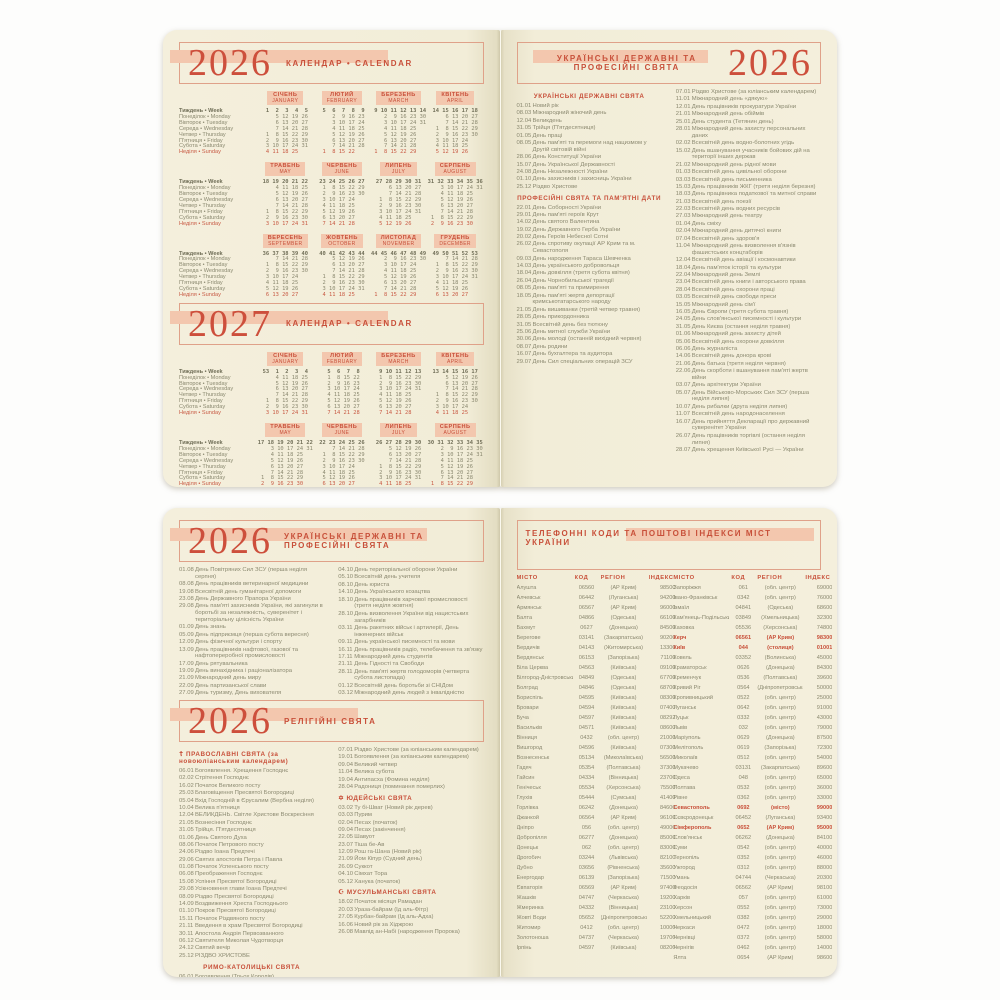  I want to click on holiday-text: Початок Успенського посту, so click(232, 867).